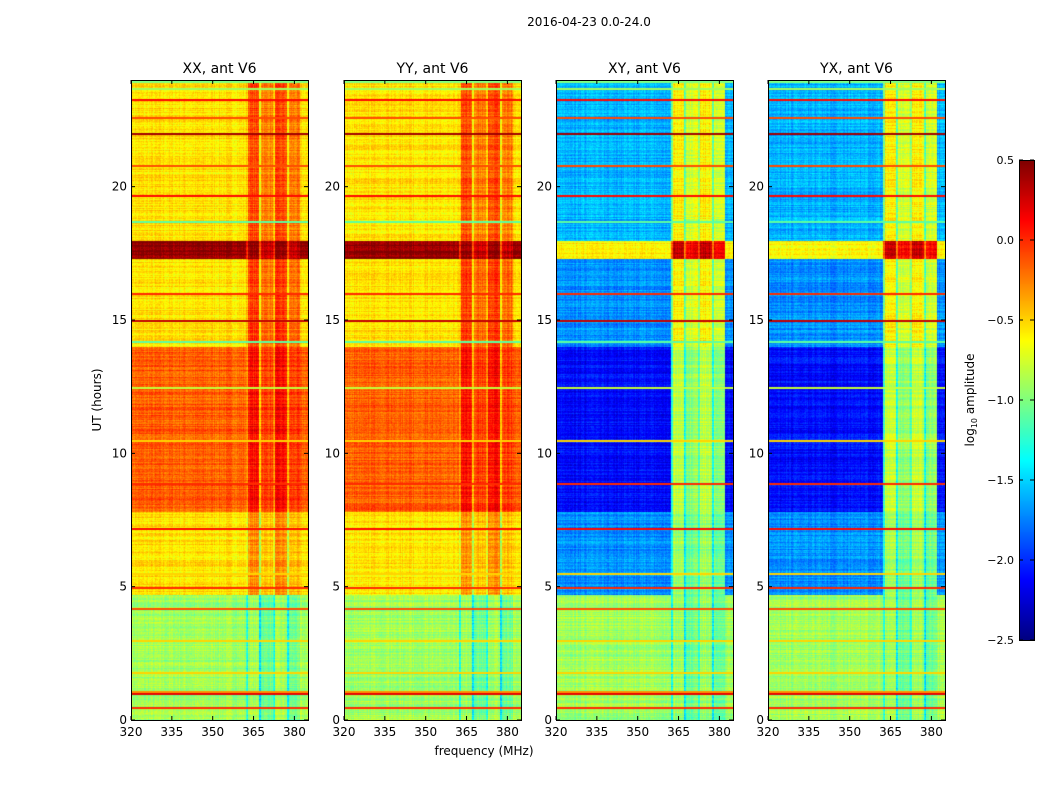 This screenshot has width=1050, height=800. What do you see at coordinates (1000, 480) in the screenshot?
I see `colorbar-tick-label: −1.5` at bounding box center [1000, 480].